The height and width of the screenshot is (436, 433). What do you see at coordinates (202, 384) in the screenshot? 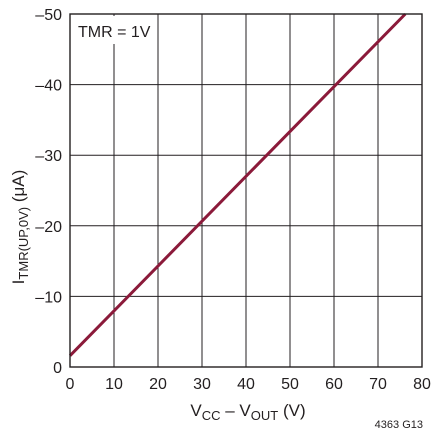
I see `x-tick-label: 30` at bounding box center [202, 384].